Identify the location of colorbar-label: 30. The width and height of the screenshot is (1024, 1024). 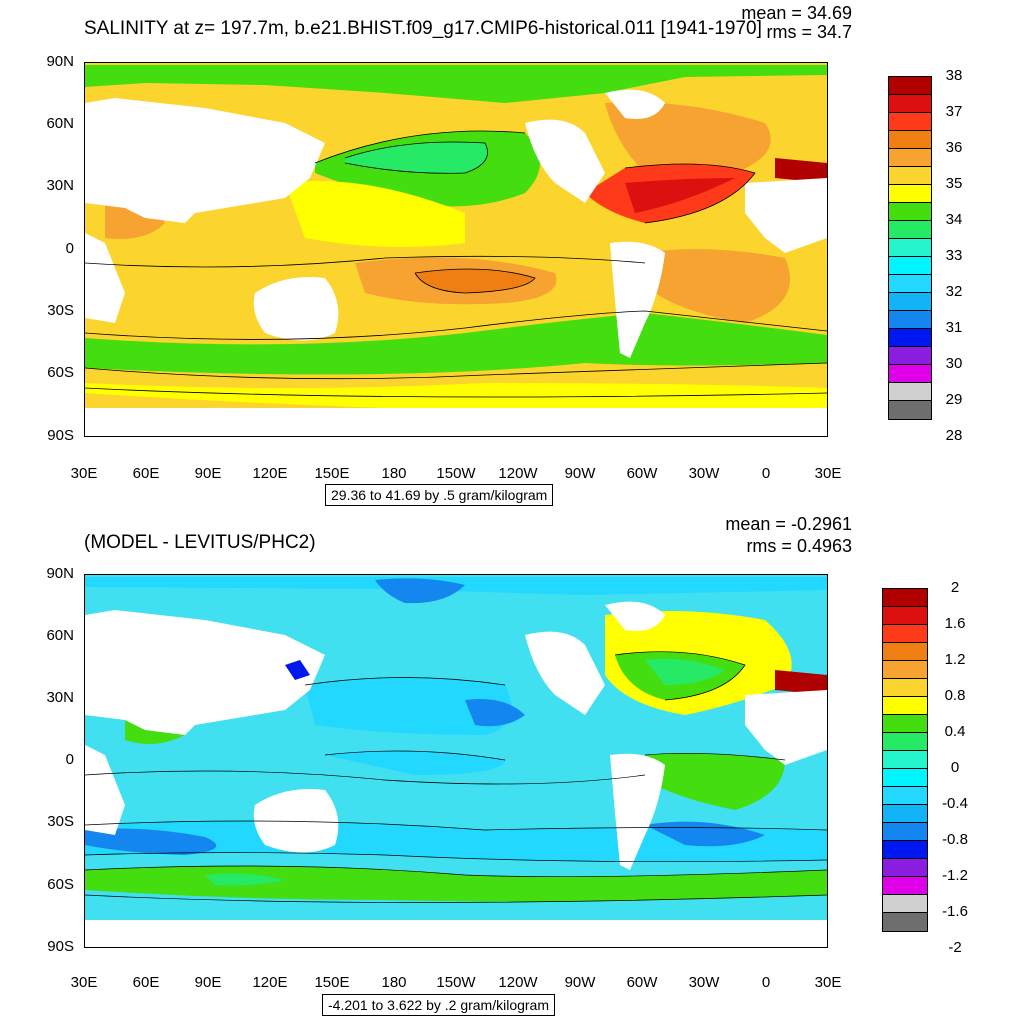
(954, 363).